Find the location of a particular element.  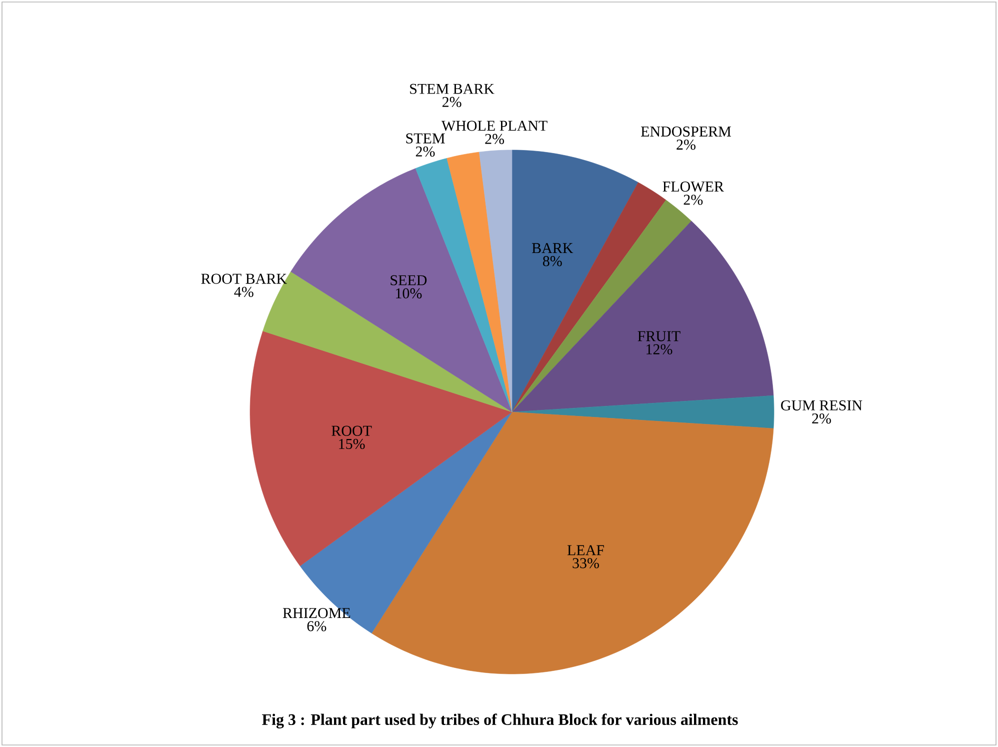

slice-label: SEED is located at coordinates (408, 280).